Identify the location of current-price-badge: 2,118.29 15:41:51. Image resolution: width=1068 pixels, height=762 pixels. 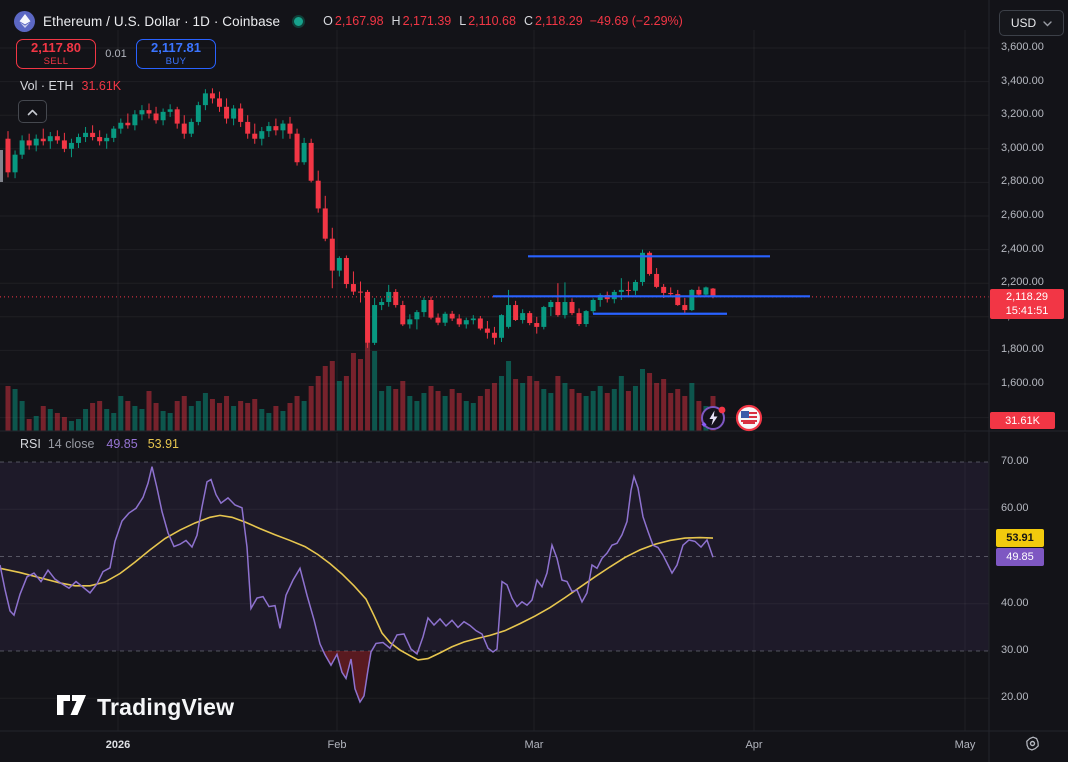
(1027, 304).